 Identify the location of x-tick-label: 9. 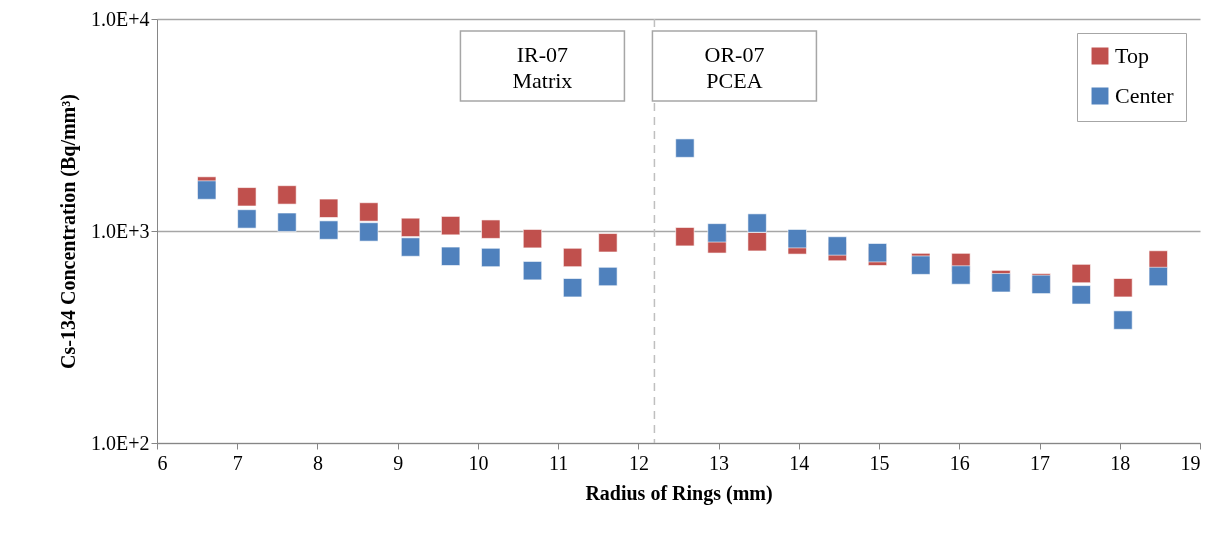
(398, 462).